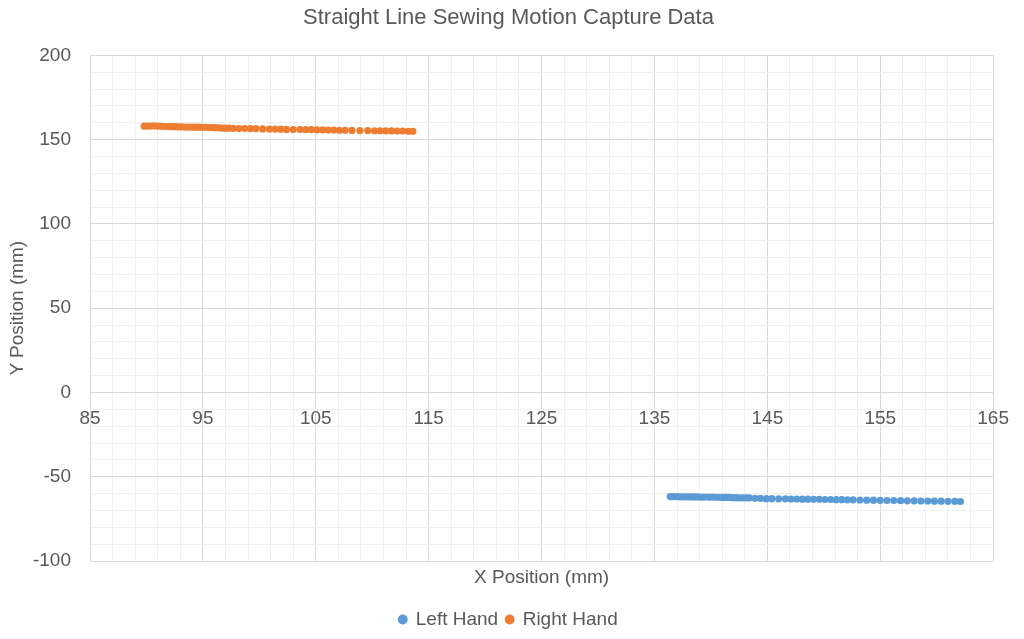 Image resolution: width=1024 pixels, height=639 pixels. Describe the element at coordinates (428, 418) in the screenshot. I see `x-tick-label: 115` at that location.